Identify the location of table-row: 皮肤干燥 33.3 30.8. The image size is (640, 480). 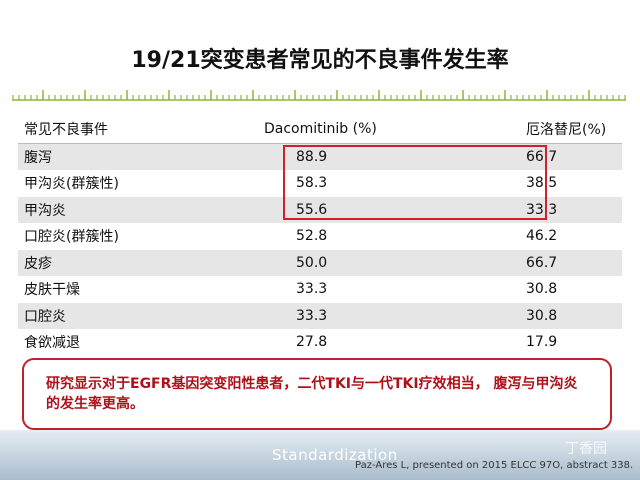
(320, 289).